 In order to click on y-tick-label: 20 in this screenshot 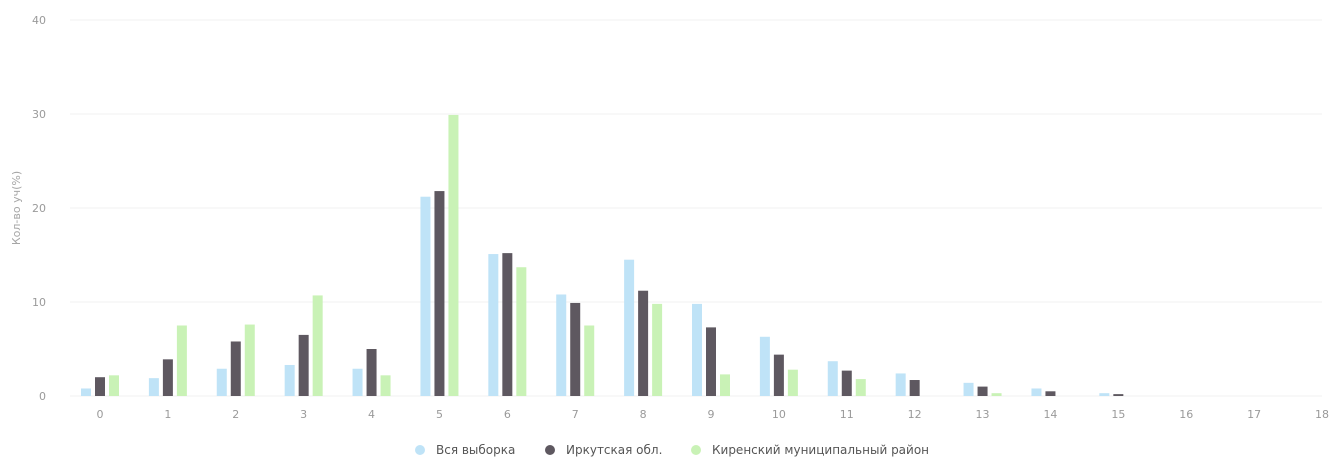, I will do `click(39, 208)`.